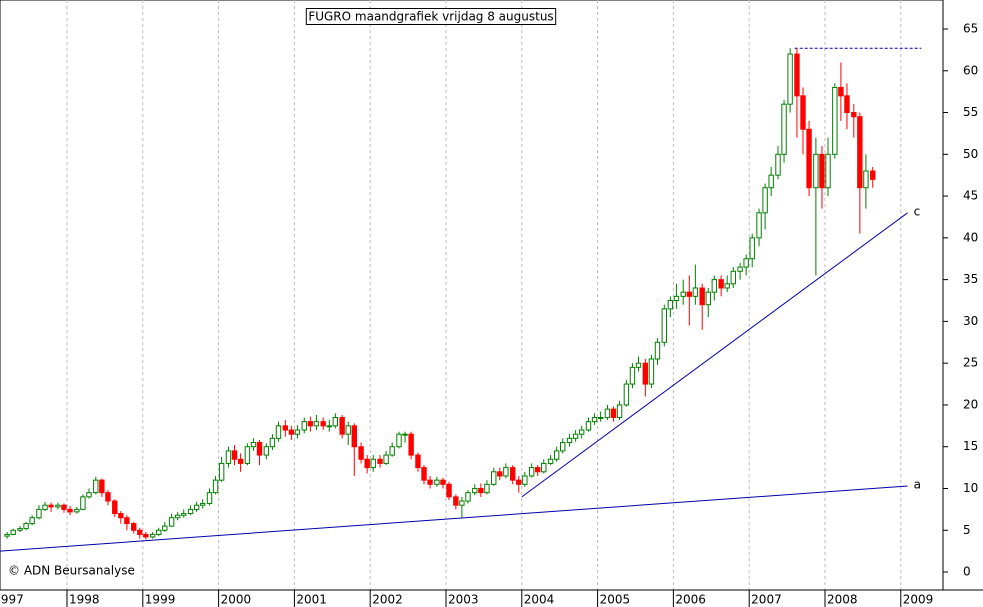 The image size is (983, 607). Describe the element at coordinates (539, 600) in the screenshot. I see `x-tick-label: 2004` at that location.